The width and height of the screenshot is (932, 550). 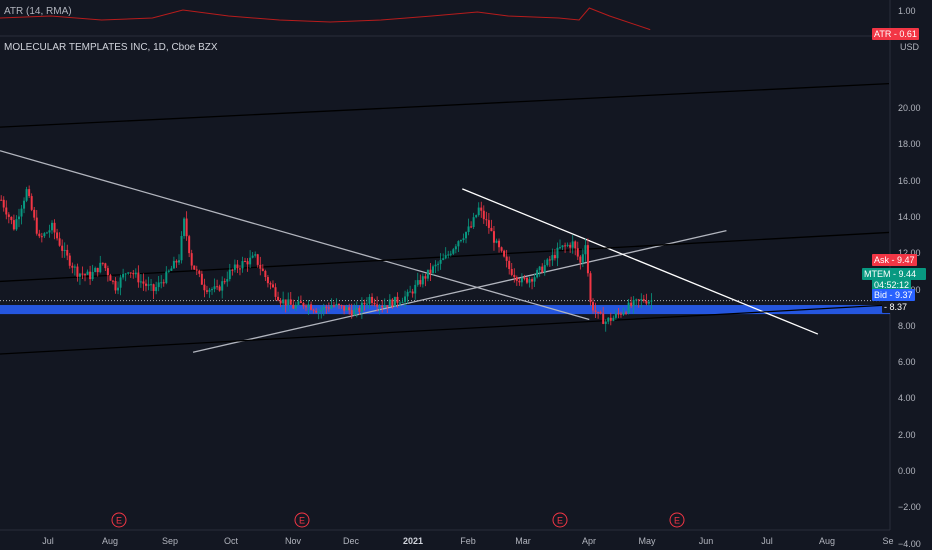 What do you see at coordinates (351, 541) in the screenshot?
I see `x-tick-label: Dec` at bounding box center [351, 541].